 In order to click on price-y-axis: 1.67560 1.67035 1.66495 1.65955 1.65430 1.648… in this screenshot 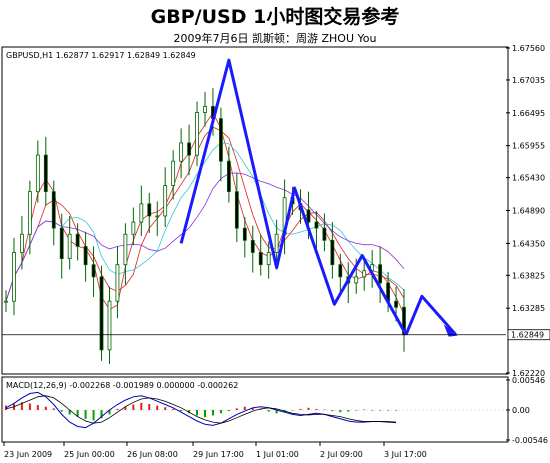, I will do `click(525, 211)`.